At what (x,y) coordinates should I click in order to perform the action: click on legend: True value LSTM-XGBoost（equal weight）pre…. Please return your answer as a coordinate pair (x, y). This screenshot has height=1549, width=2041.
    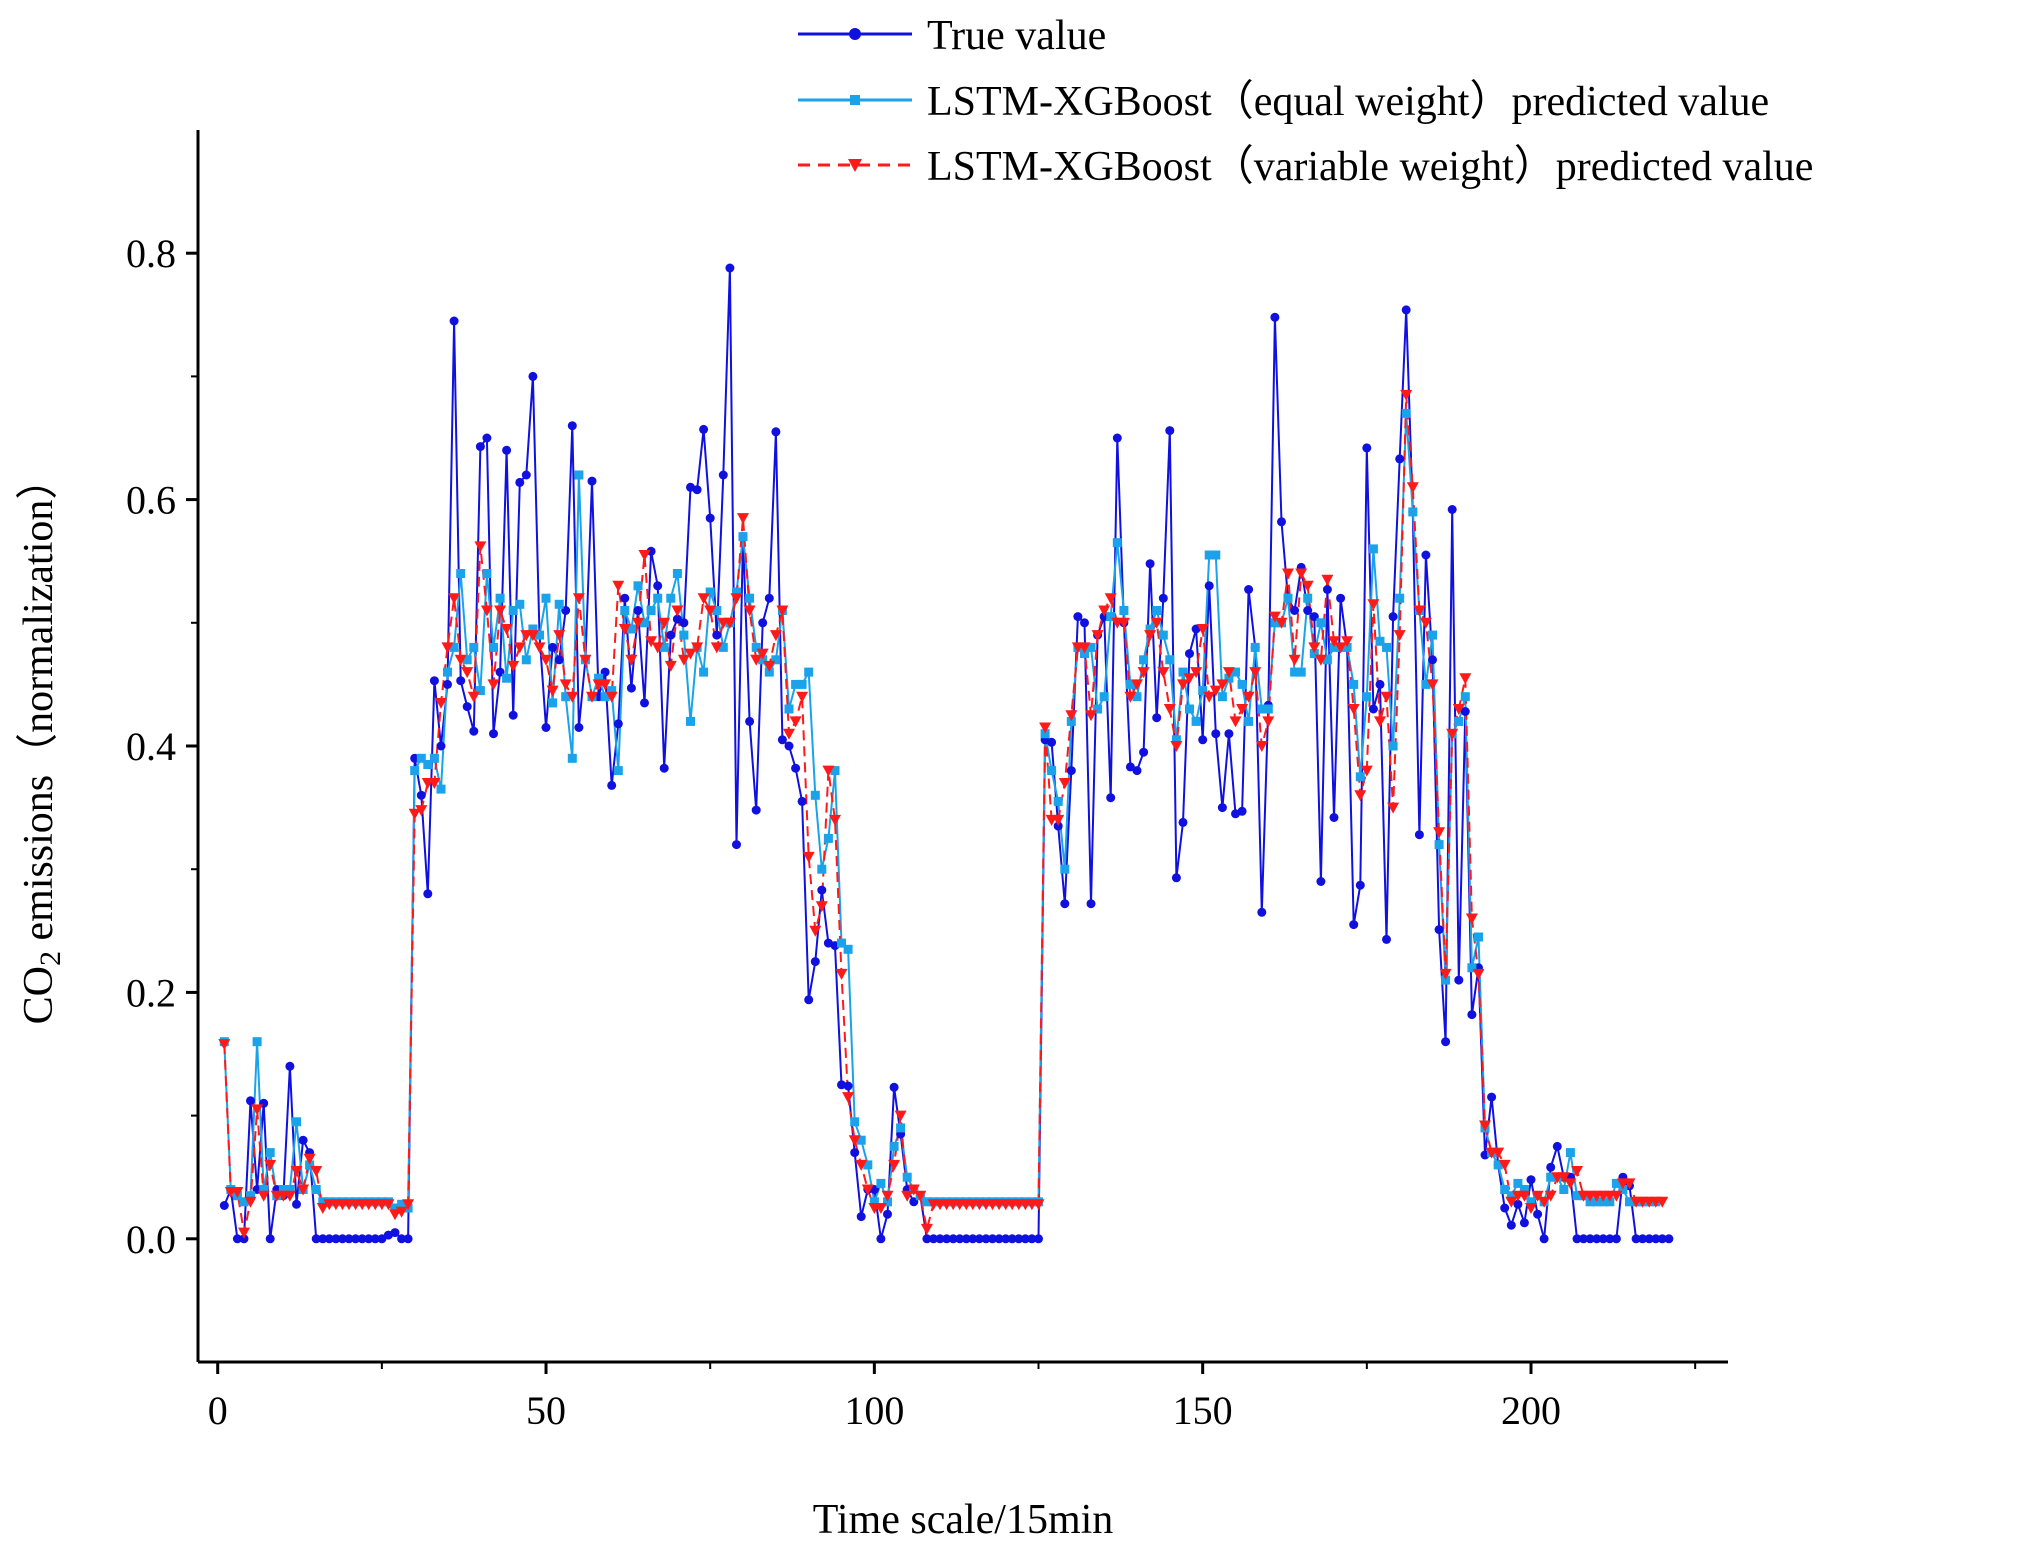
    Looking at the image, I should click on (1305, 101).